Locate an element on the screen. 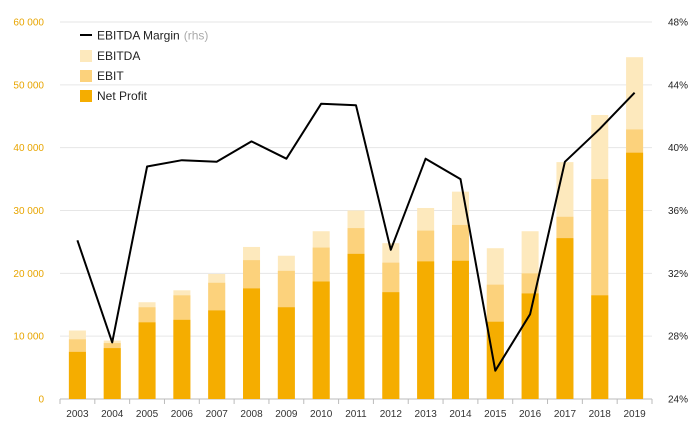 The height and width of the screenshot is (433, 700). left-axis-tick-label: 10 000 is located at coordinates (28, 337).